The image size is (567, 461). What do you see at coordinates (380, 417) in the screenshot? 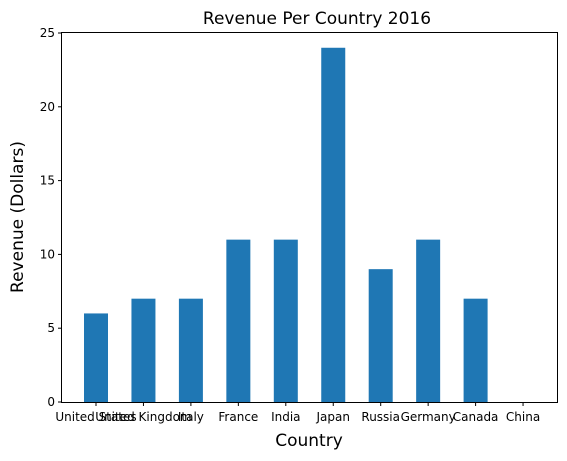
I see `x-tick-label: Russia` at bounding box center [380, 417].